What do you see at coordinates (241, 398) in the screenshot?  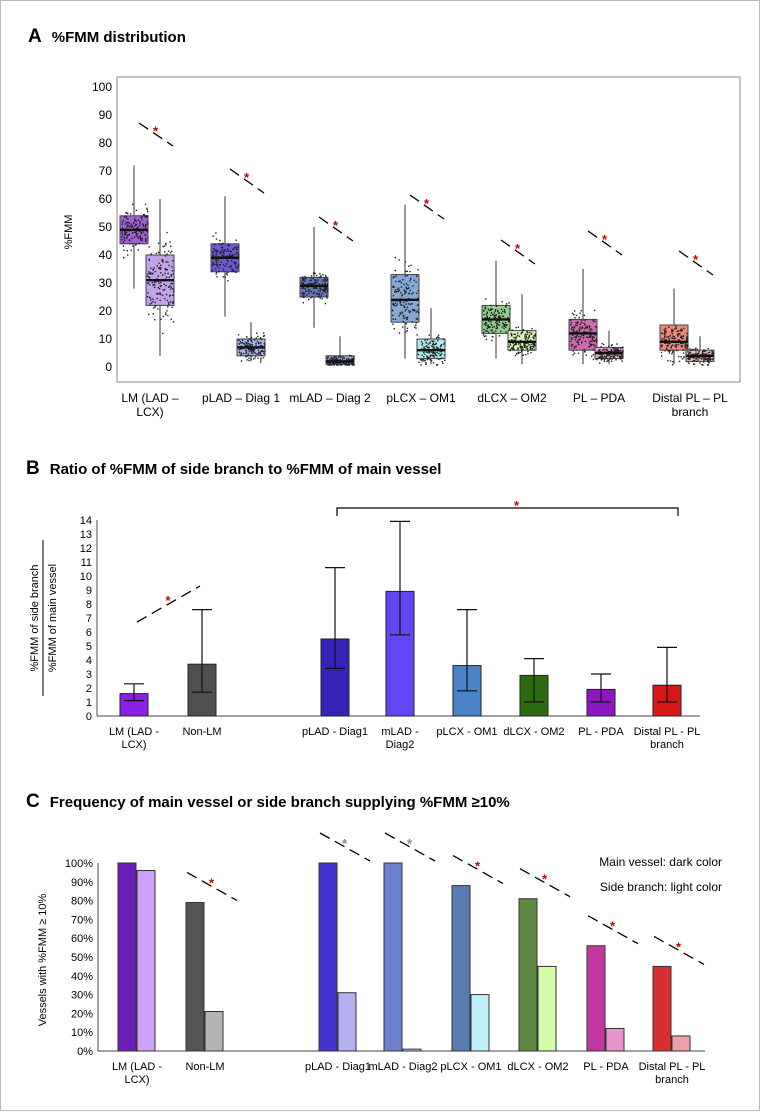 I see `x-category-label: pLAD – Diag 1` at bounding box center [241, 398].